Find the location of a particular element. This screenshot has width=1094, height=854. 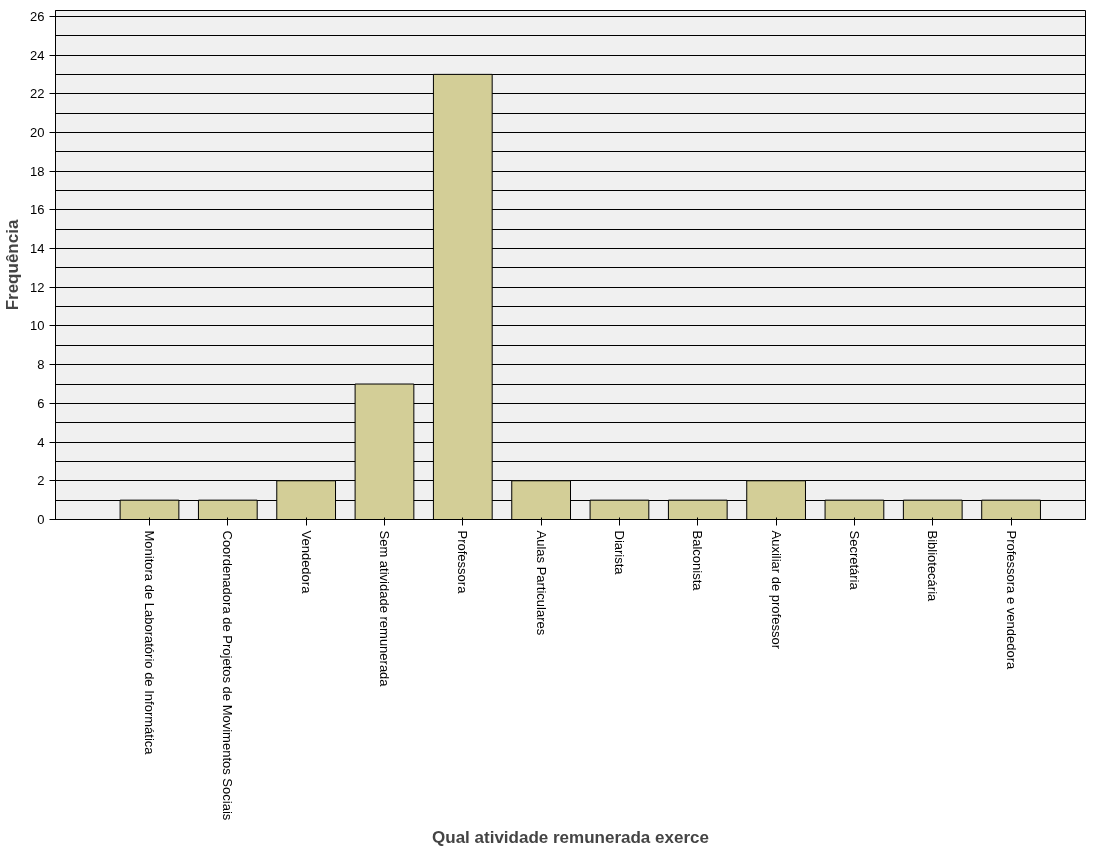

x-tick-label: Auxiliar de professor is located at coordinates (776, 590).